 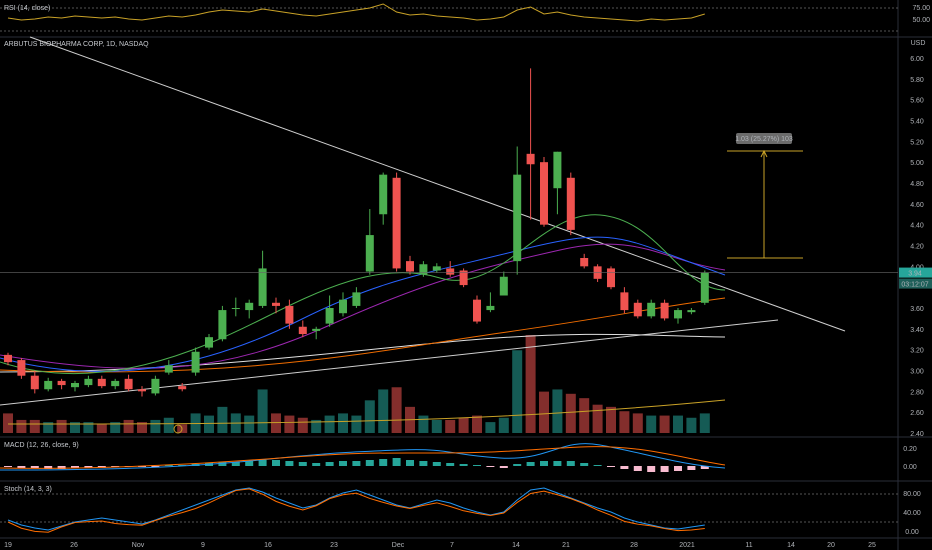 What do you see at coordinates (363, 353) in the screenshot?
I see `ma-200-line` at bounding box center [363, 353].